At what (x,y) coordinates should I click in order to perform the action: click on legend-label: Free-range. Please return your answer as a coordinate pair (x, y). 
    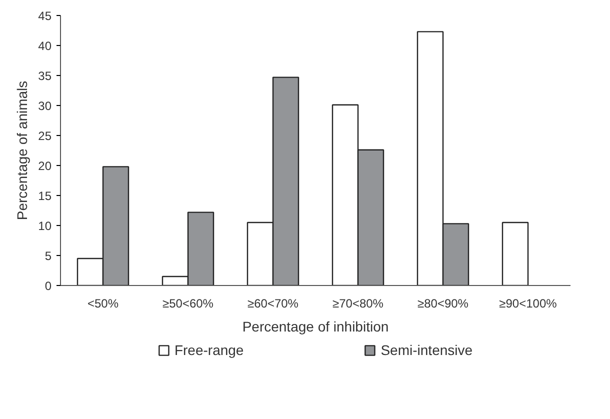
    Looking at the image, I should click on (209, 350).